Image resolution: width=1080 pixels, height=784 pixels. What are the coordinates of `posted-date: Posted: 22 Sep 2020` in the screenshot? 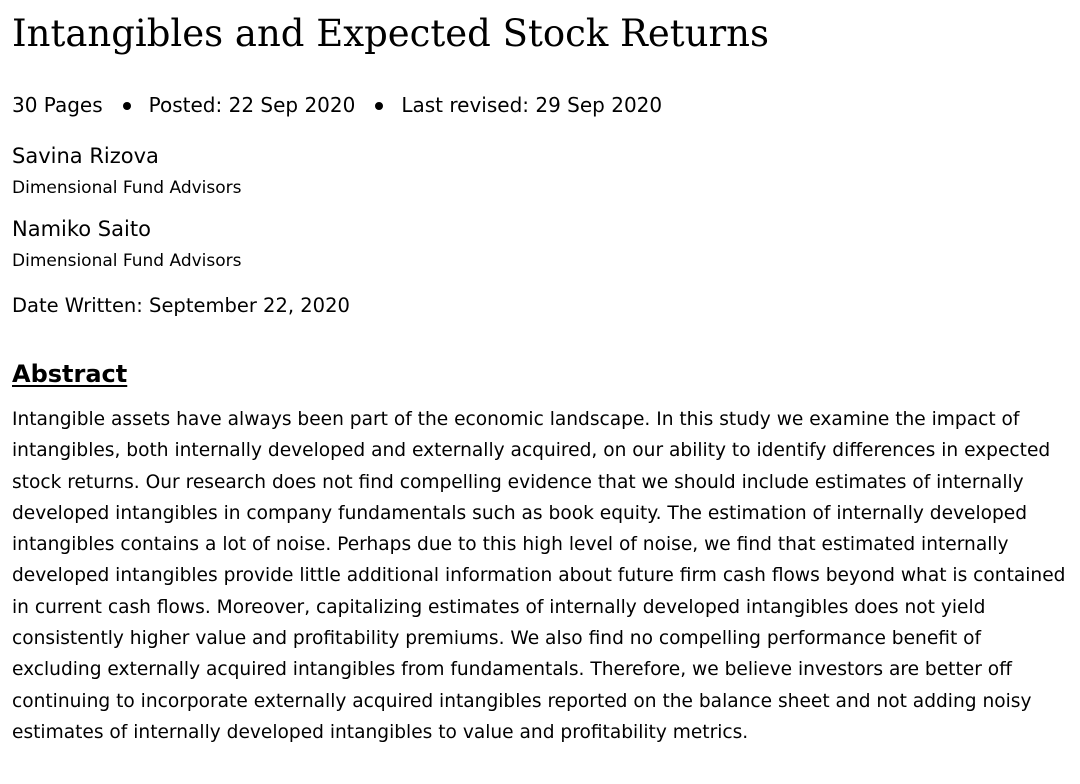 It's located at (252, 105).